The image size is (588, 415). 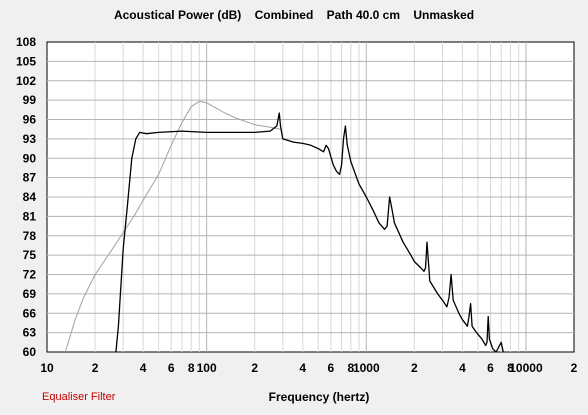 I want to click on x-tick-label: 1000, so click(x=366, y=368).